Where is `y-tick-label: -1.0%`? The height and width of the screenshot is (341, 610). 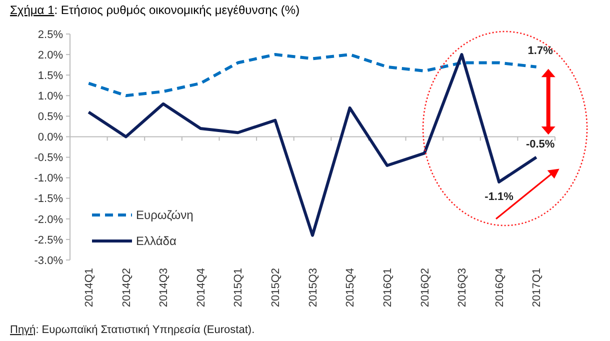
y-tick-label: -1.0% is located at coordinates (49, 178).